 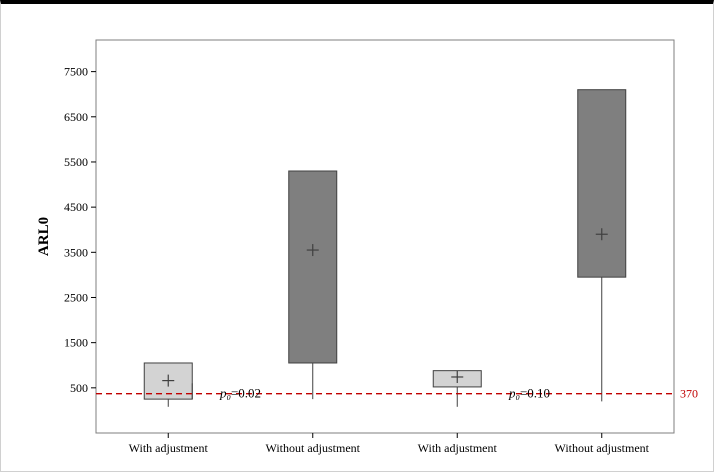 I want to click on y-tick-label: 1500, so click(x=76, y=343).